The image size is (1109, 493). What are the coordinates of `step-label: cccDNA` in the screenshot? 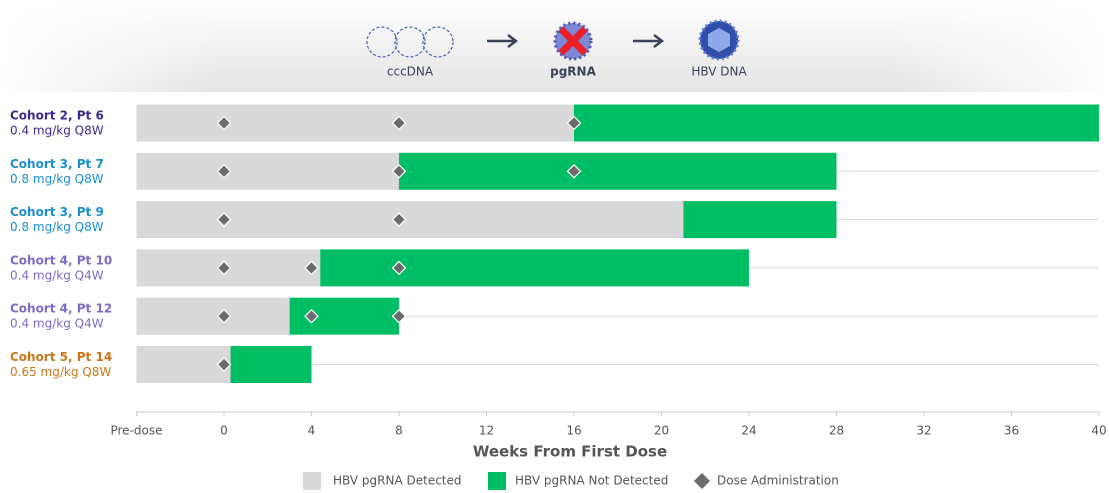 It's located at (410, 72).